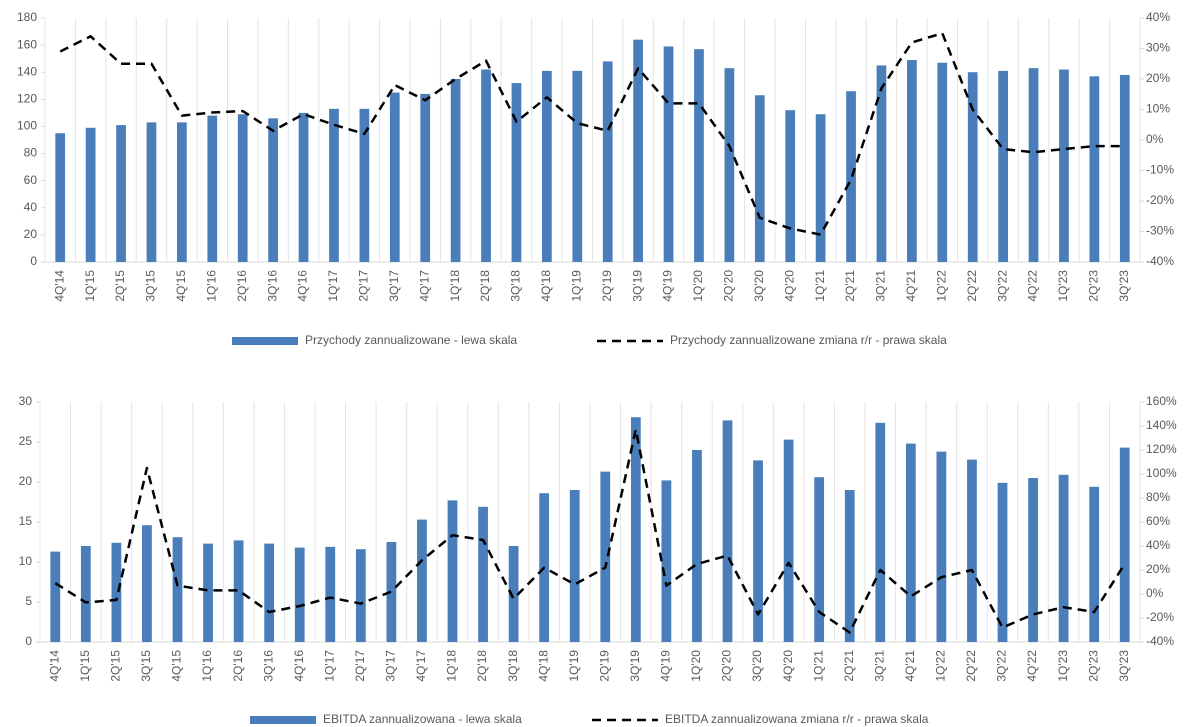 This screenshot has width=1186, height=727. What do you see at coordinates (31, 207) in the screenshot?
I see `y-tick-label: 40` at bounding box center [31, 207].